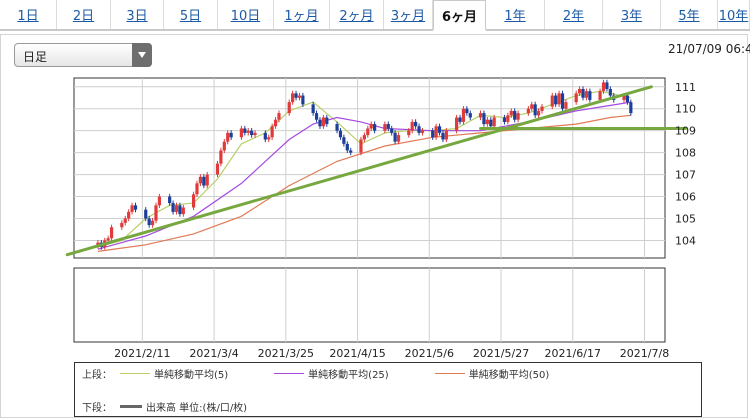 This screenshot has width=750, height=419. What do you see at coordinates (574, 14) in the screenshot?
I see `tab-10: 2年` at bounding box center [574, 14].